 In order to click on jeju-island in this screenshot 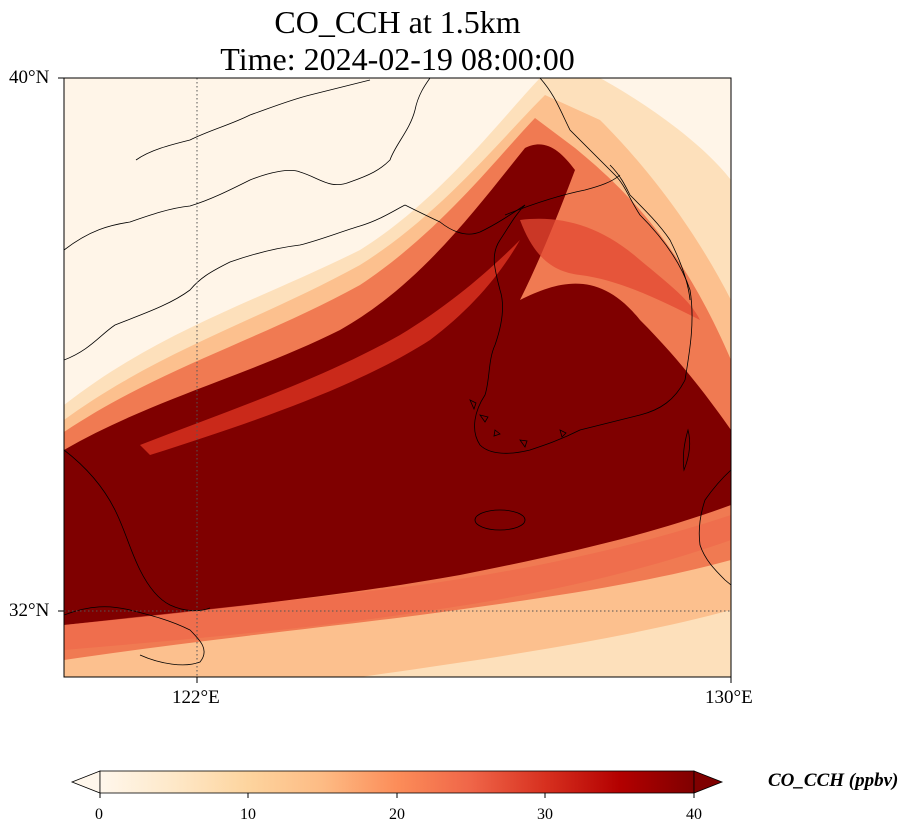, I will do `click(500, 520)`.